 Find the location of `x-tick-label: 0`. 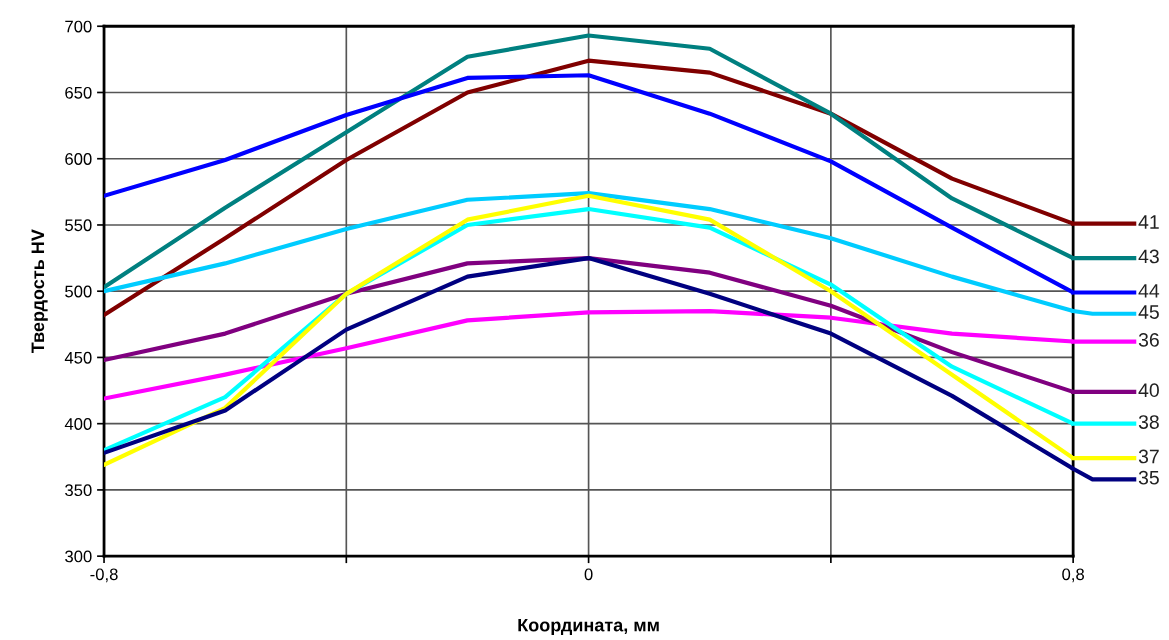

x-tick-label: 0 is located at coordinates (588, 574).